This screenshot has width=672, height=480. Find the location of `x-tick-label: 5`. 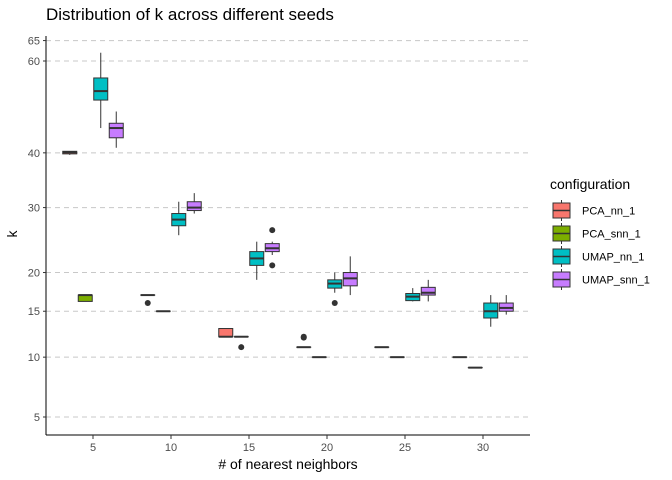

x-tick-label: 5 is located at coordinates (93, 448).